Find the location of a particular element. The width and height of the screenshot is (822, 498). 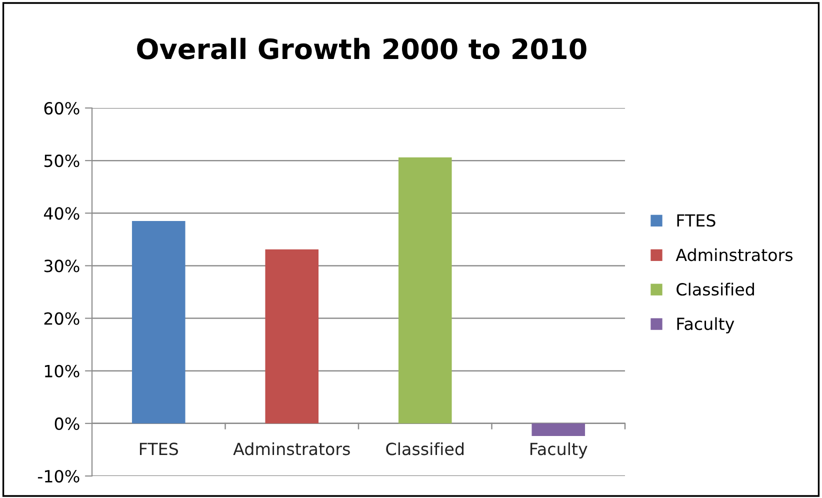

y-tick-label: 60% is located at coordinates (62, 108).